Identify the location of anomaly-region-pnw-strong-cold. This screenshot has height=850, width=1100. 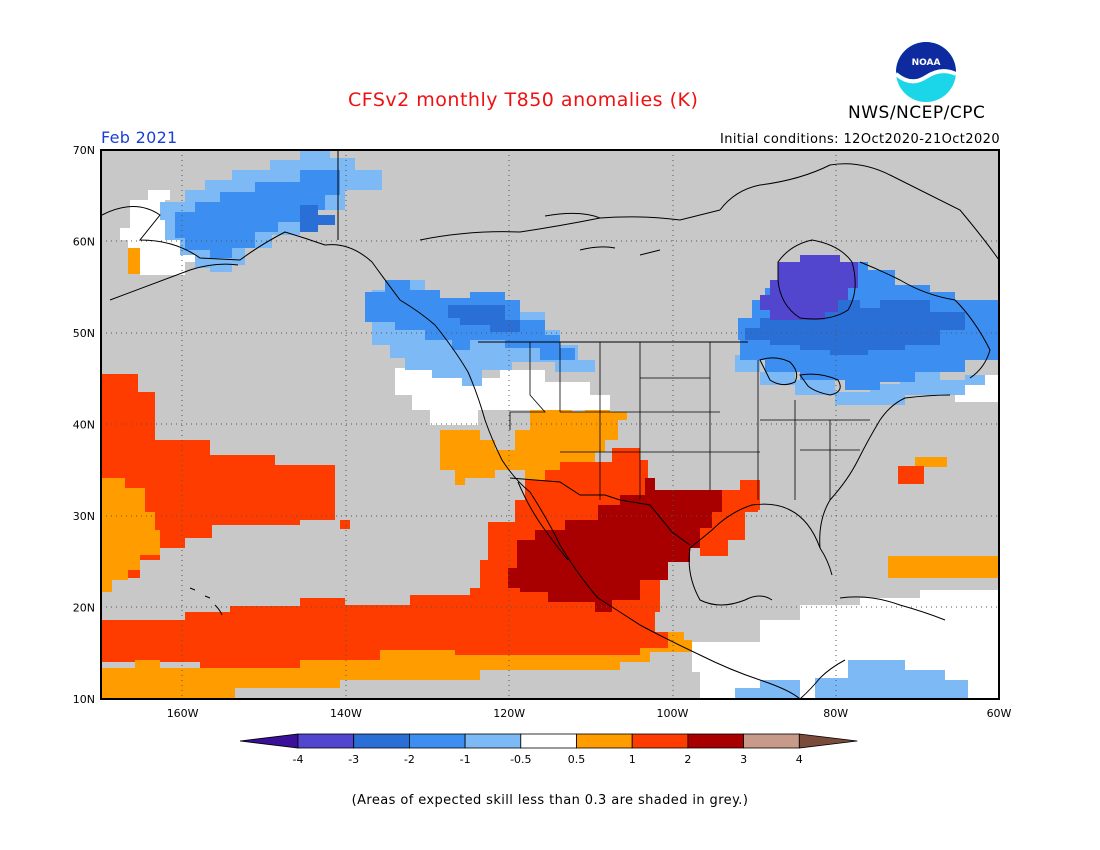
(484, 318).